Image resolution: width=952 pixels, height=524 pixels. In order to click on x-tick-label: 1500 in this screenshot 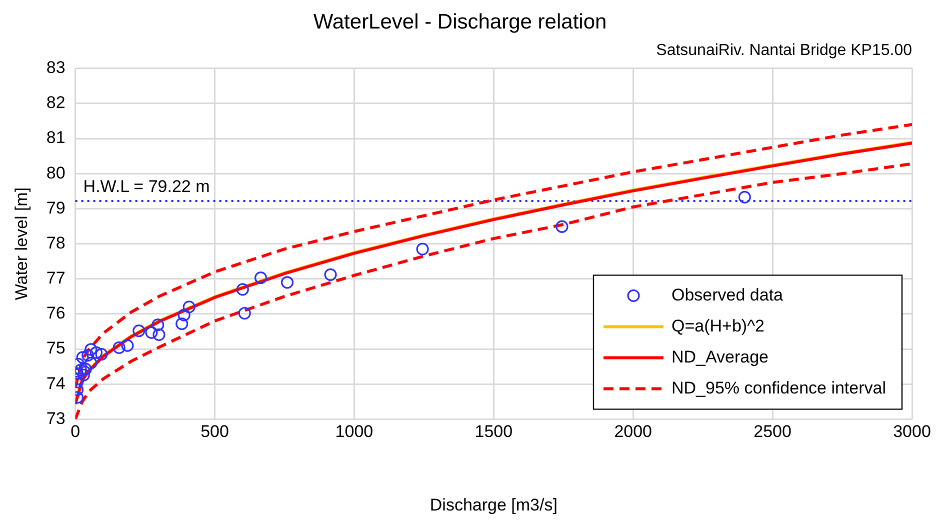, I will do `click(493, 432)`.